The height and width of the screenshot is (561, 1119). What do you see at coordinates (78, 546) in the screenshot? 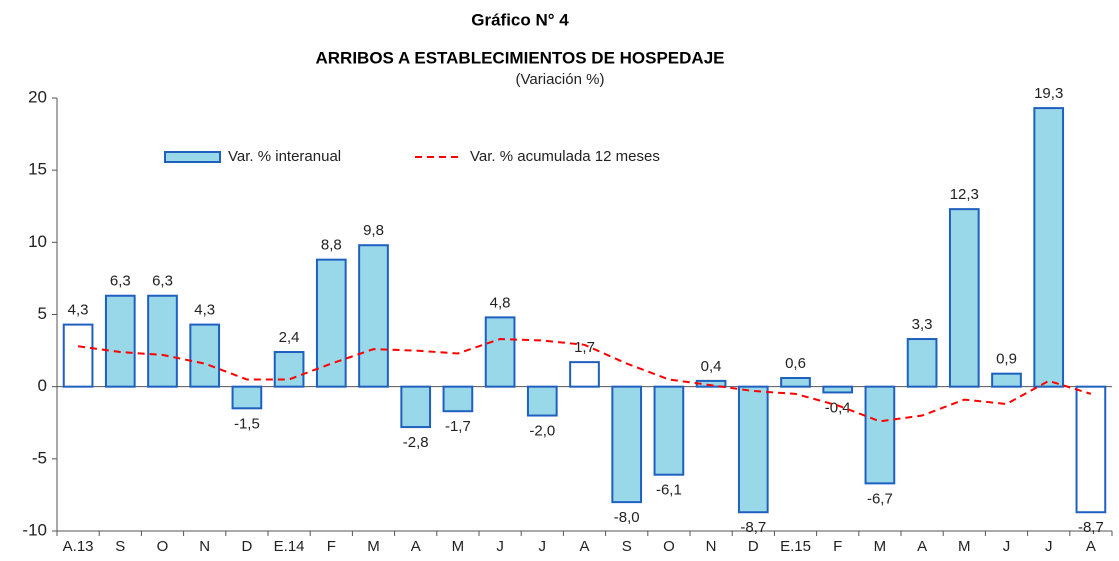
I see `x-tick-label: A.13` at bounding box center [78, 546].